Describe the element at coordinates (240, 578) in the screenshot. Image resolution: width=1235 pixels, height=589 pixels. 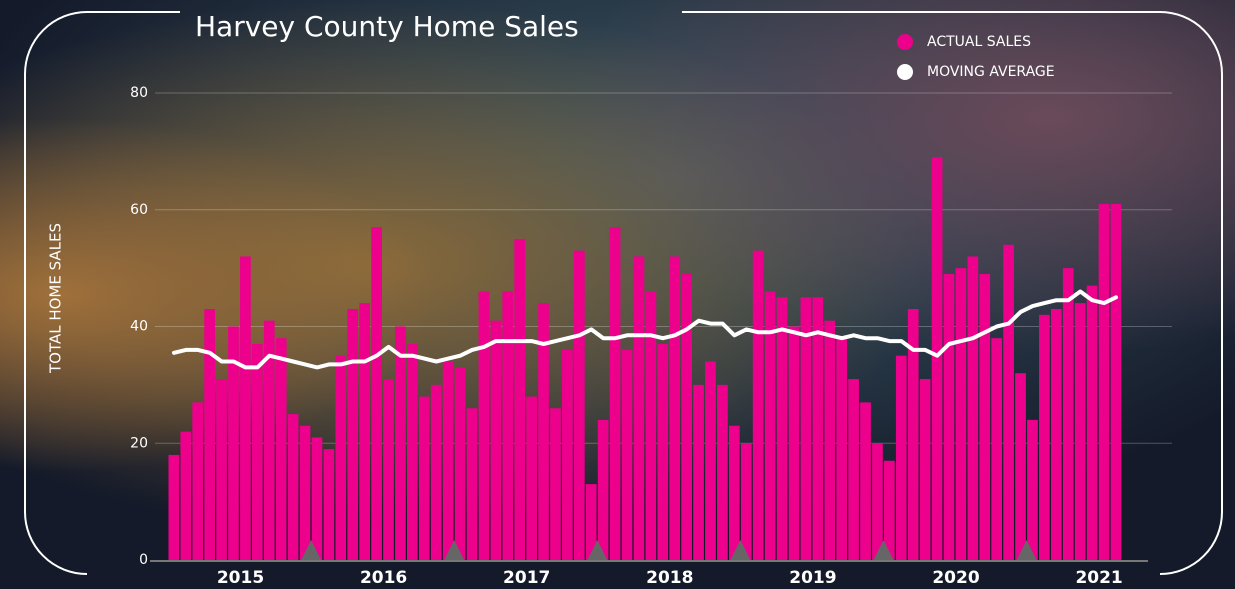
I see `x-tick-label: 2015` at that location.